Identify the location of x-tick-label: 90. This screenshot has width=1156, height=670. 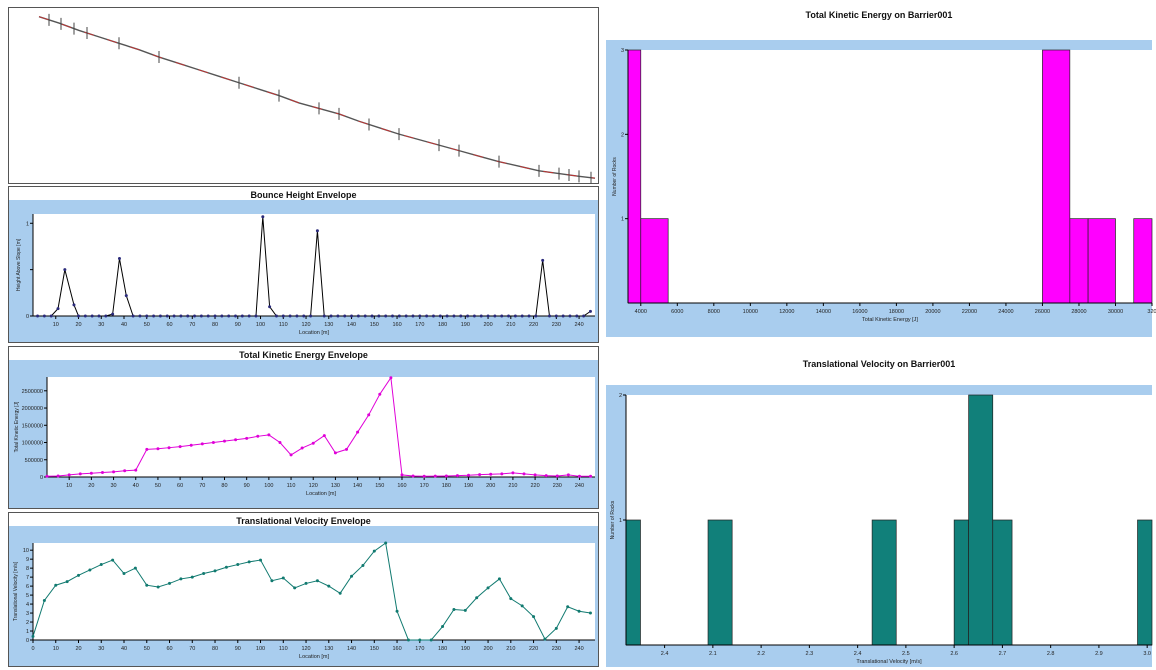
(238, 325).